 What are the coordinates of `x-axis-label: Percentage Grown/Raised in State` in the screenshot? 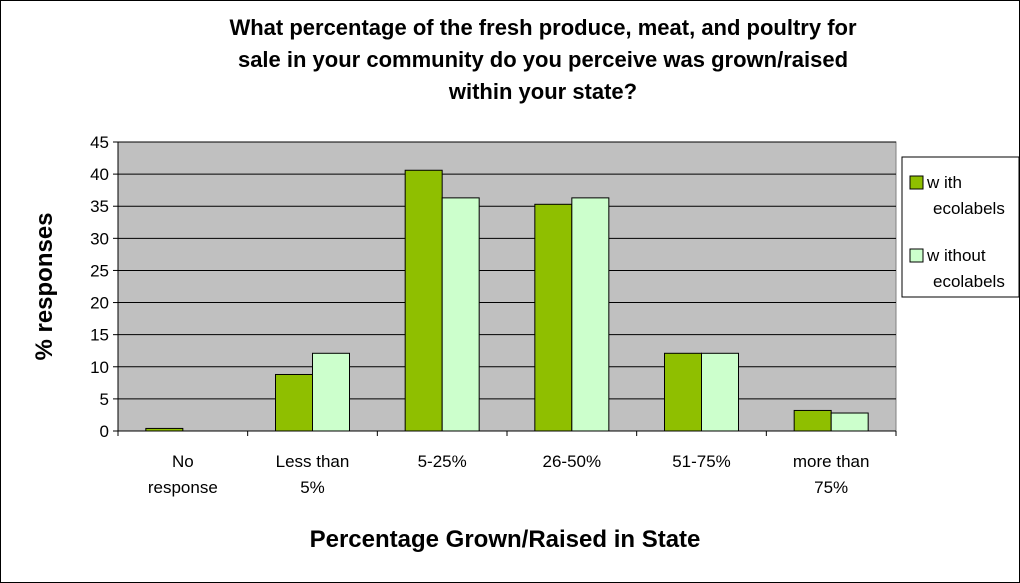 It's located at (505, 539).